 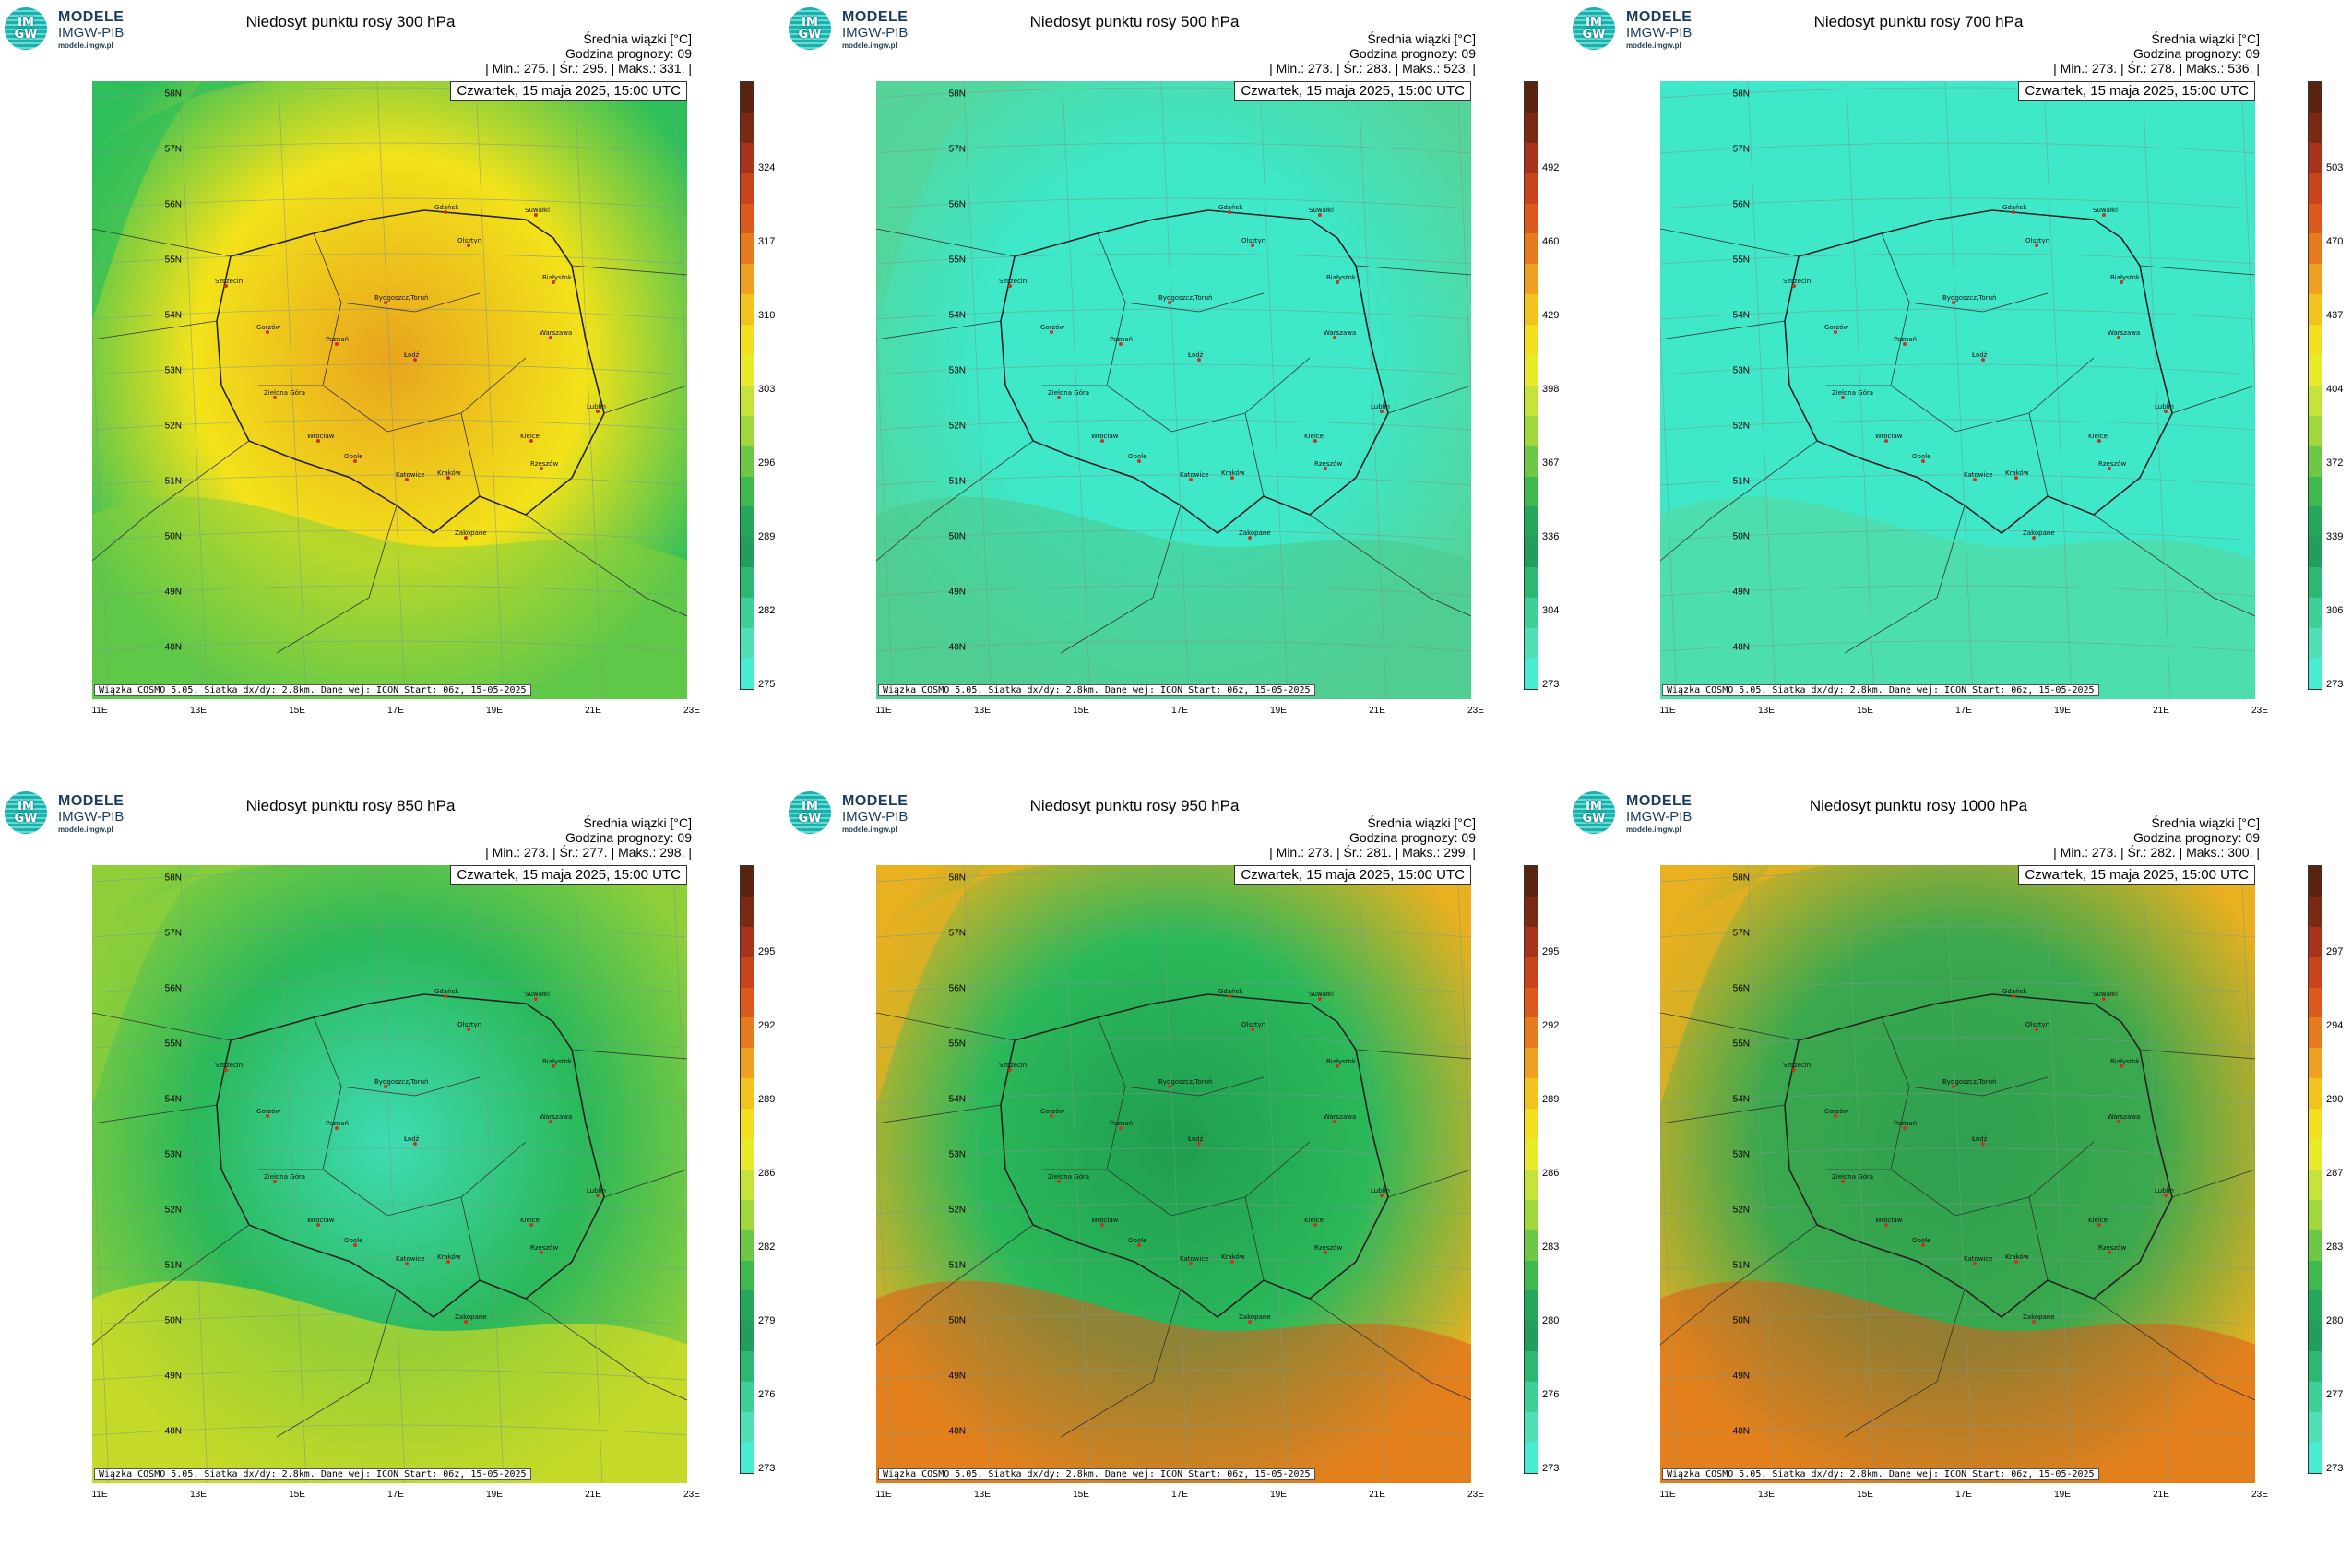 I want to click on longitude-label: 23E, so click(x=2259, y=711).